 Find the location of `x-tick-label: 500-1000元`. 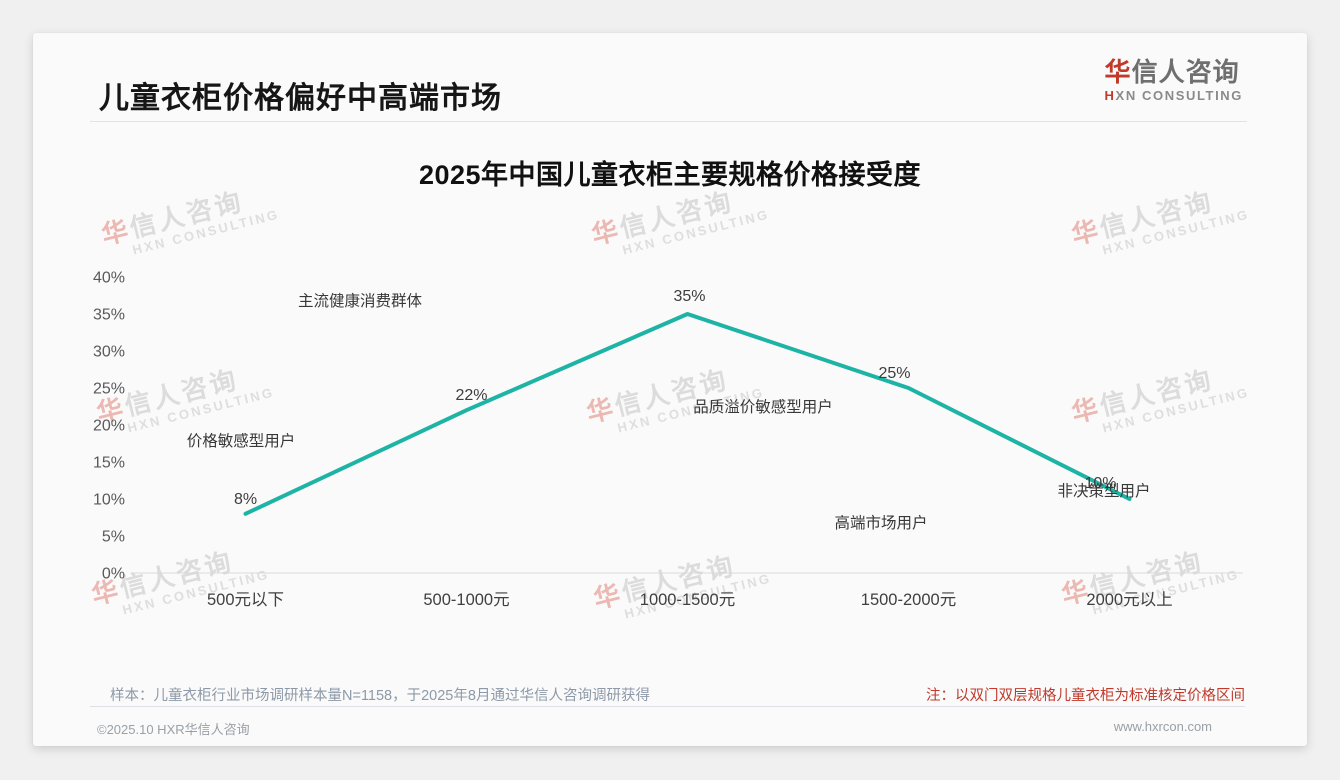

x-tick-label: 500-1000元 is located at coordinates (466, 600).